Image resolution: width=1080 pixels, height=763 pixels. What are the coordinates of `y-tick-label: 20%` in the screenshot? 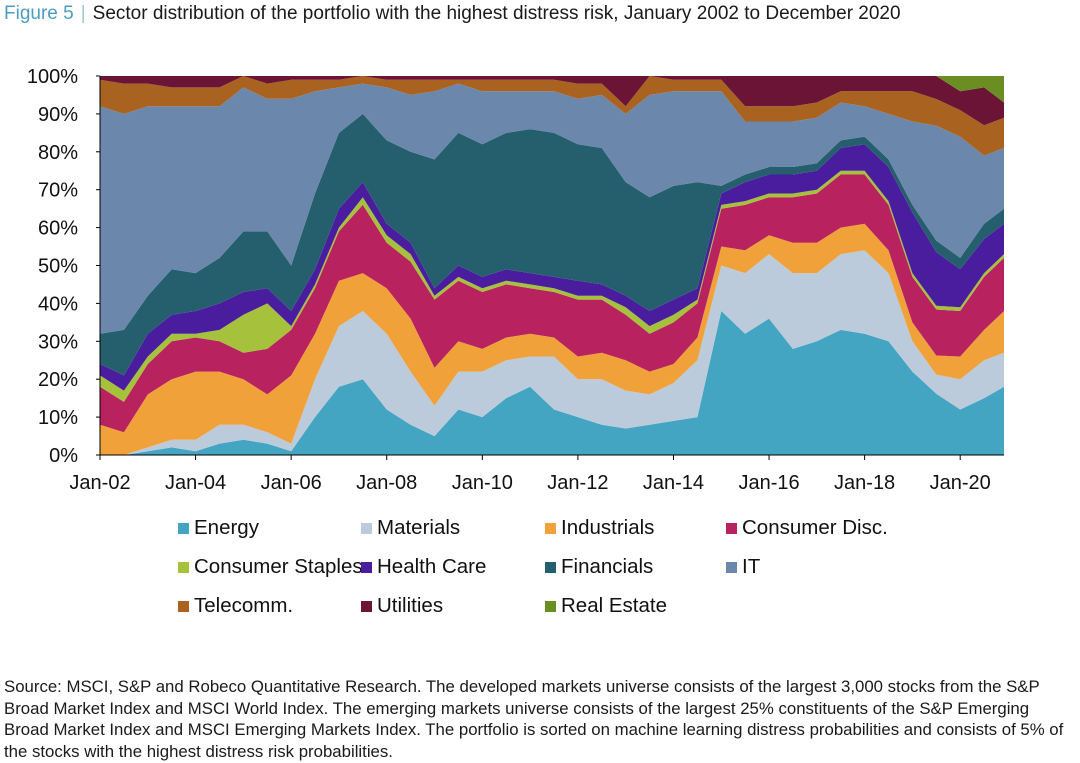 It's located at (58, 380).